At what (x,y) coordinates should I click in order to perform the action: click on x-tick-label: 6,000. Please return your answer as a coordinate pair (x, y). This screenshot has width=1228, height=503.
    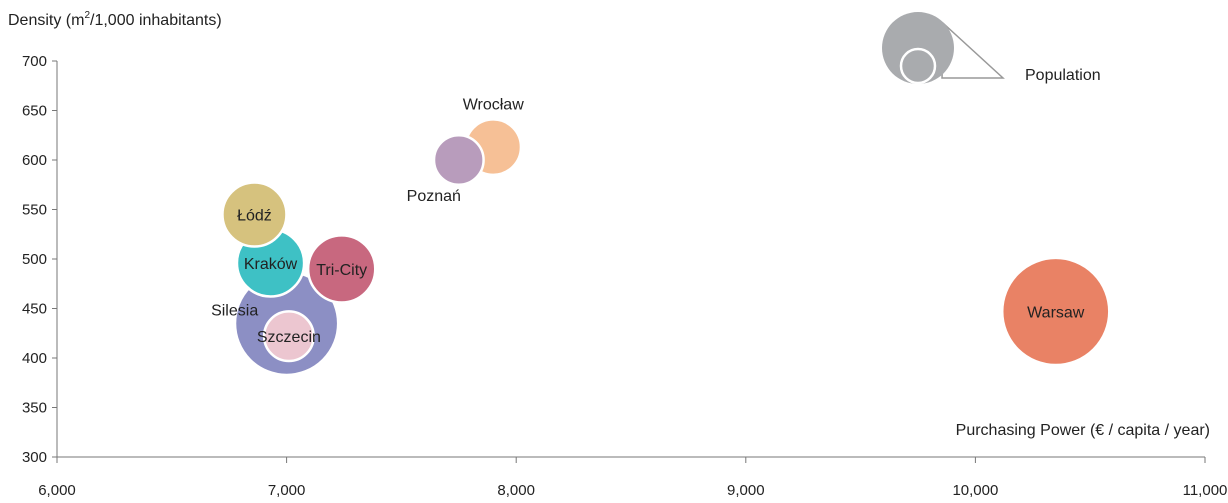
    Looking at the image, I should click on (57, 490).